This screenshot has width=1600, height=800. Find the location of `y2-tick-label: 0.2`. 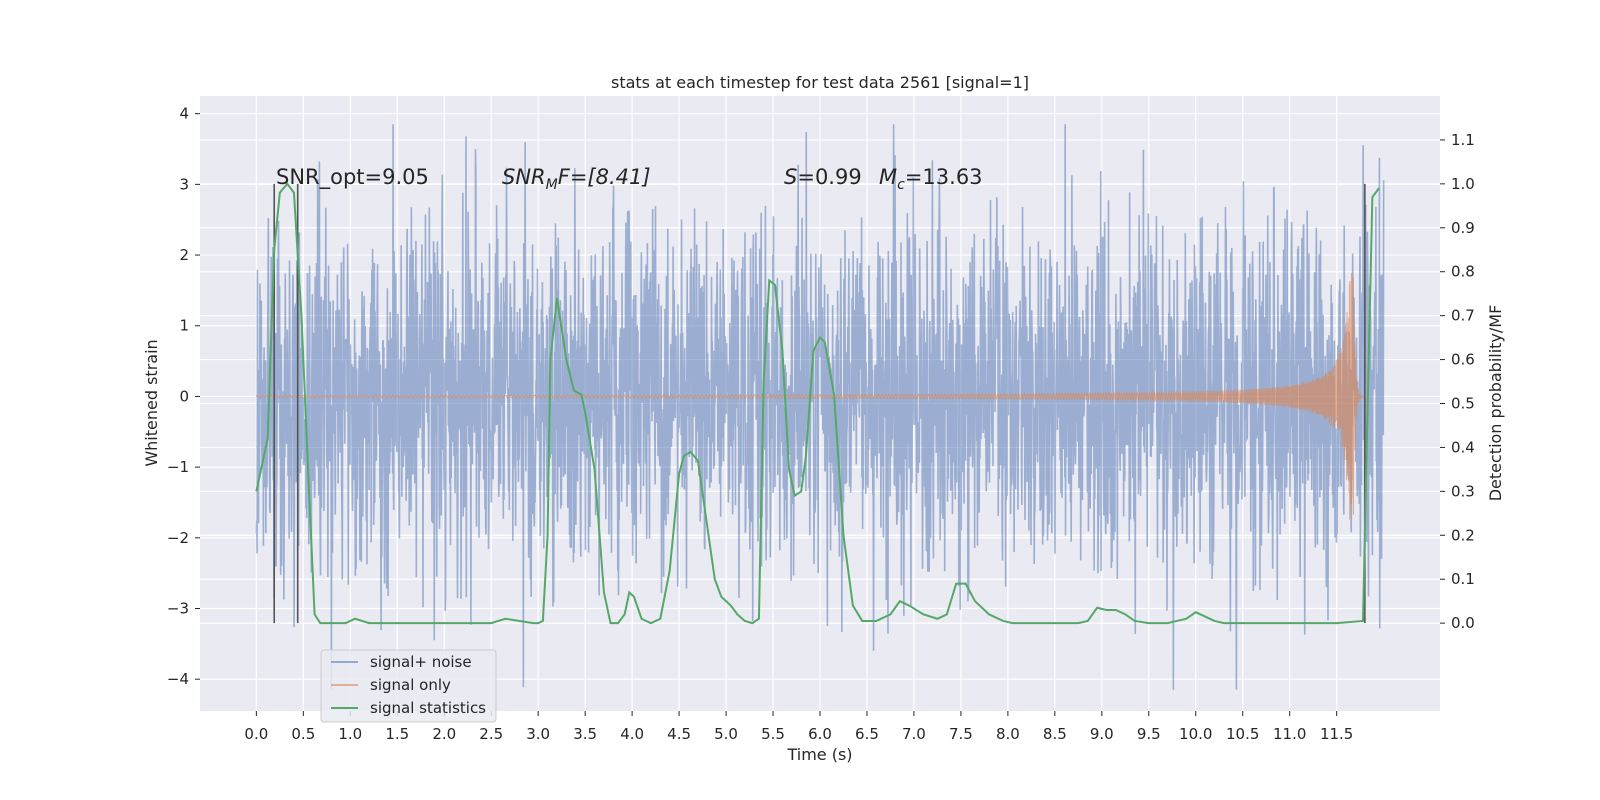

y2-tick-label: 0.2 is located at coordinates (1463, 535).